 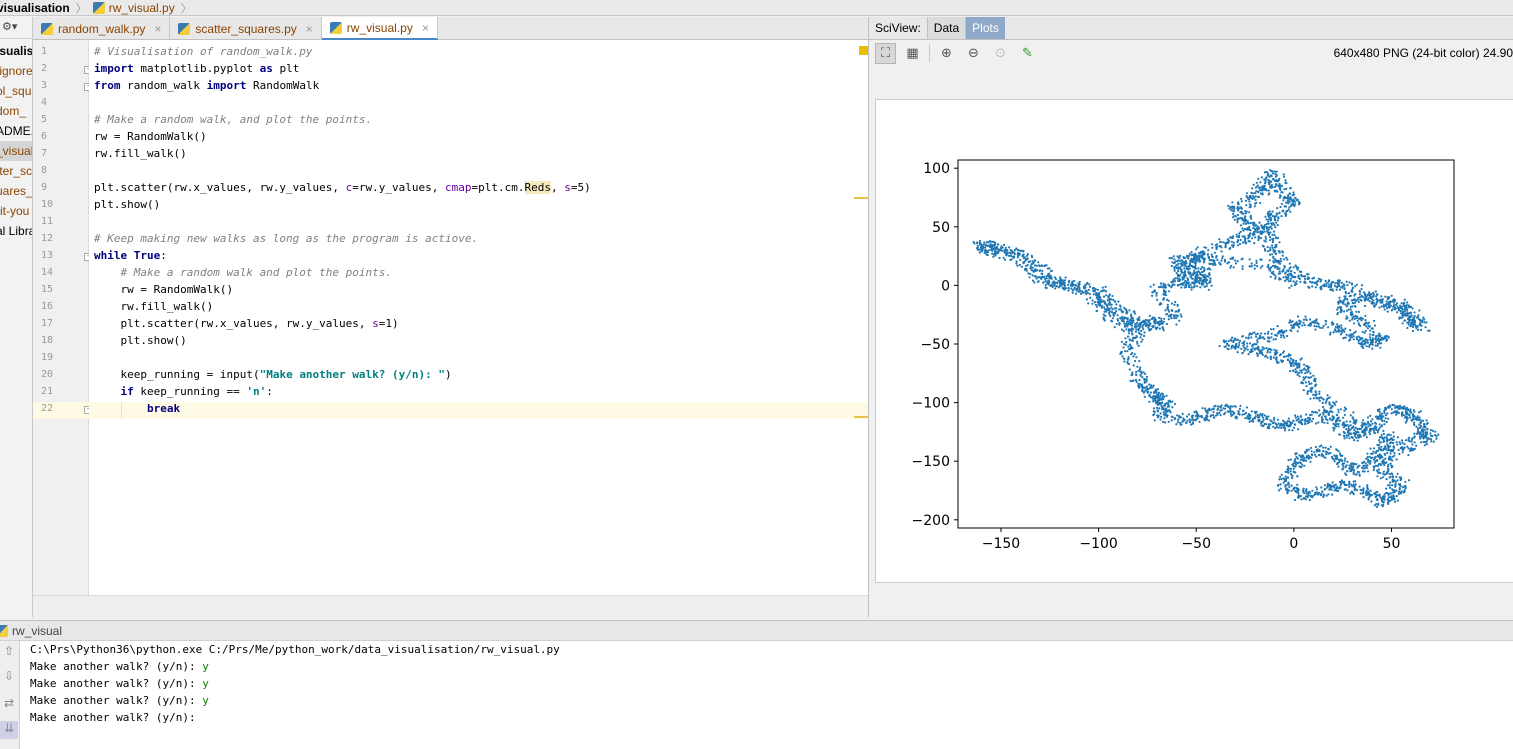 I want to click on tab-random-walk: random_walk.py ×, so click(x=102, y=28).